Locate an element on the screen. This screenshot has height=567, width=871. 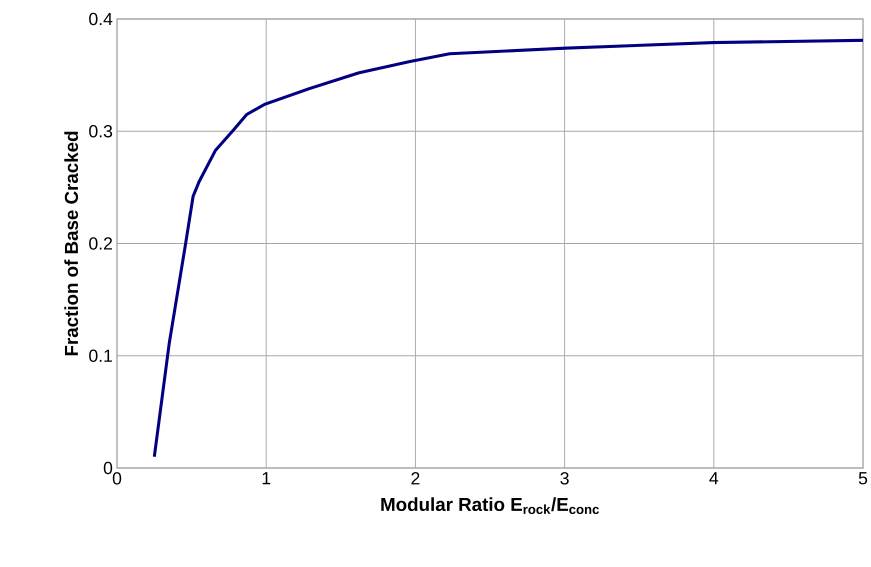
x-tick-label: 0 is located at coordinates (117, 478).